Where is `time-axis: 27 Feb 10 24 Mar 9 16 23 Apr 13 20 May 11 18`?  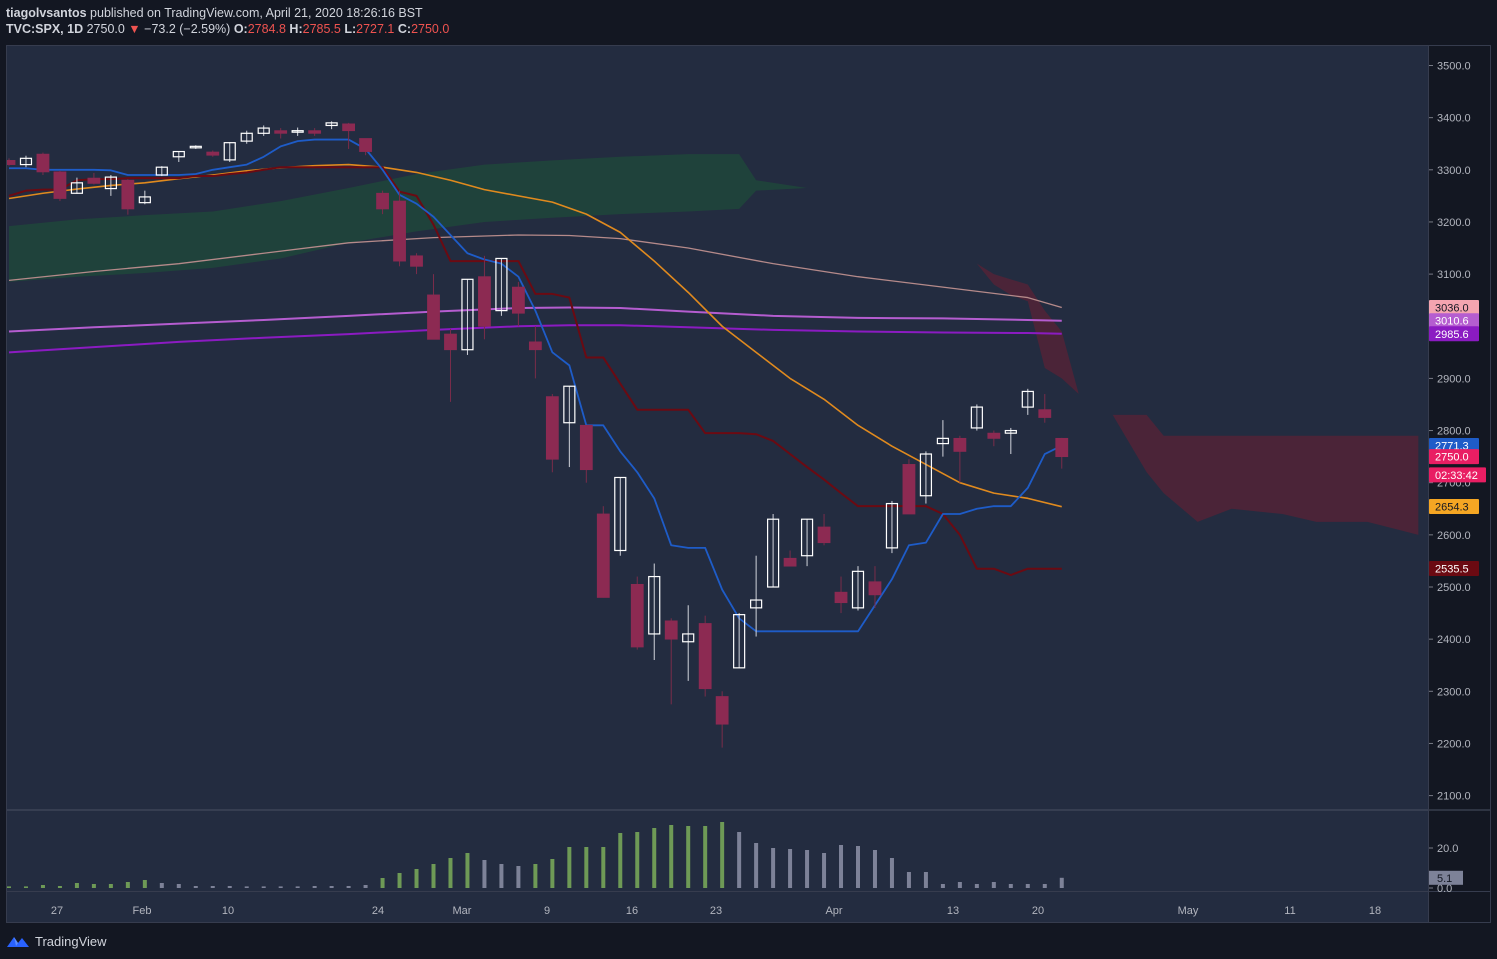
time-axis: 27 Feb 10 24 Mar 9 16 23 Apr 13 20 May 11 18 is located at coordinates (716, 911).